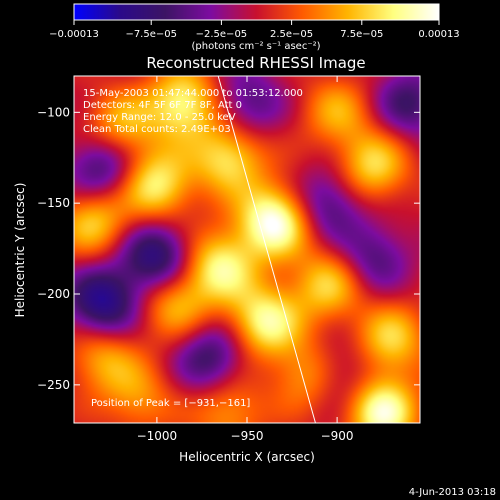 This screenshot has height=500, width=500. What do you see at coordinates (438, 34) in the screenshot?
I see `colorbar-tick-label: 0.00013` at bounding box center [438, 34].